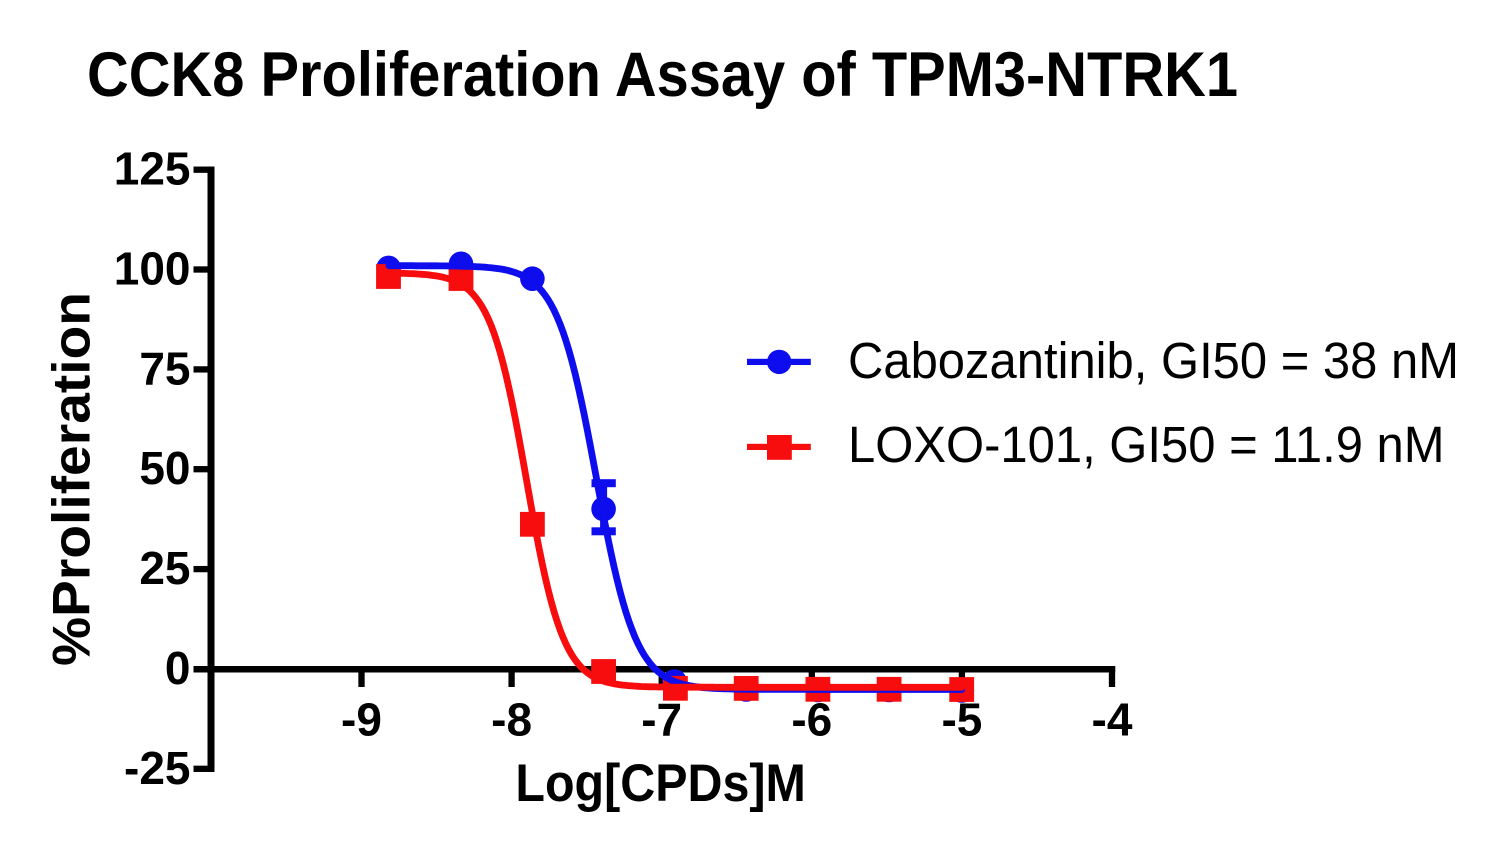 This screenshot has width=1504, height=855. What do you see at coordinates (1153, 360) in the screenshot?
I see `svg-text: Cabozantinib, GI50 = 38 nM` at bounding box center [1153, 360].